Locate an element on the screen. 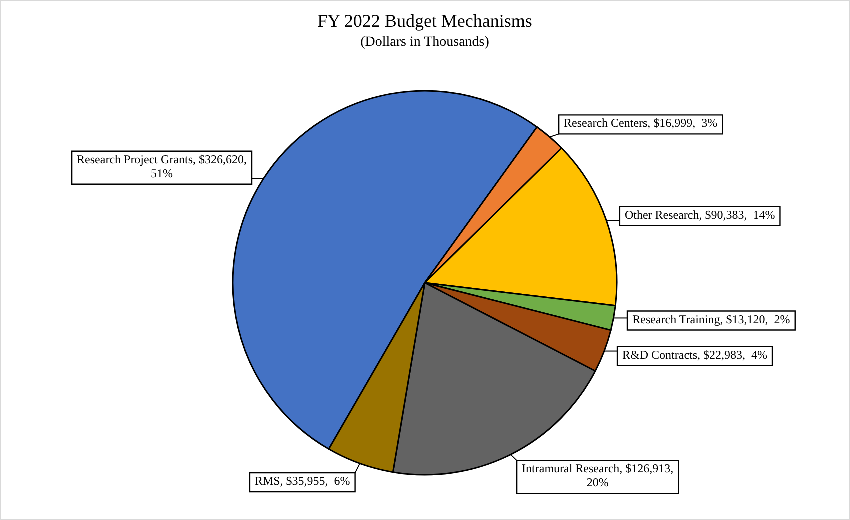 The height and width of the screenshot is (520, 850). slice-label: R&D Contracts, $22,983, 4% is located at coordinates (695, 355).